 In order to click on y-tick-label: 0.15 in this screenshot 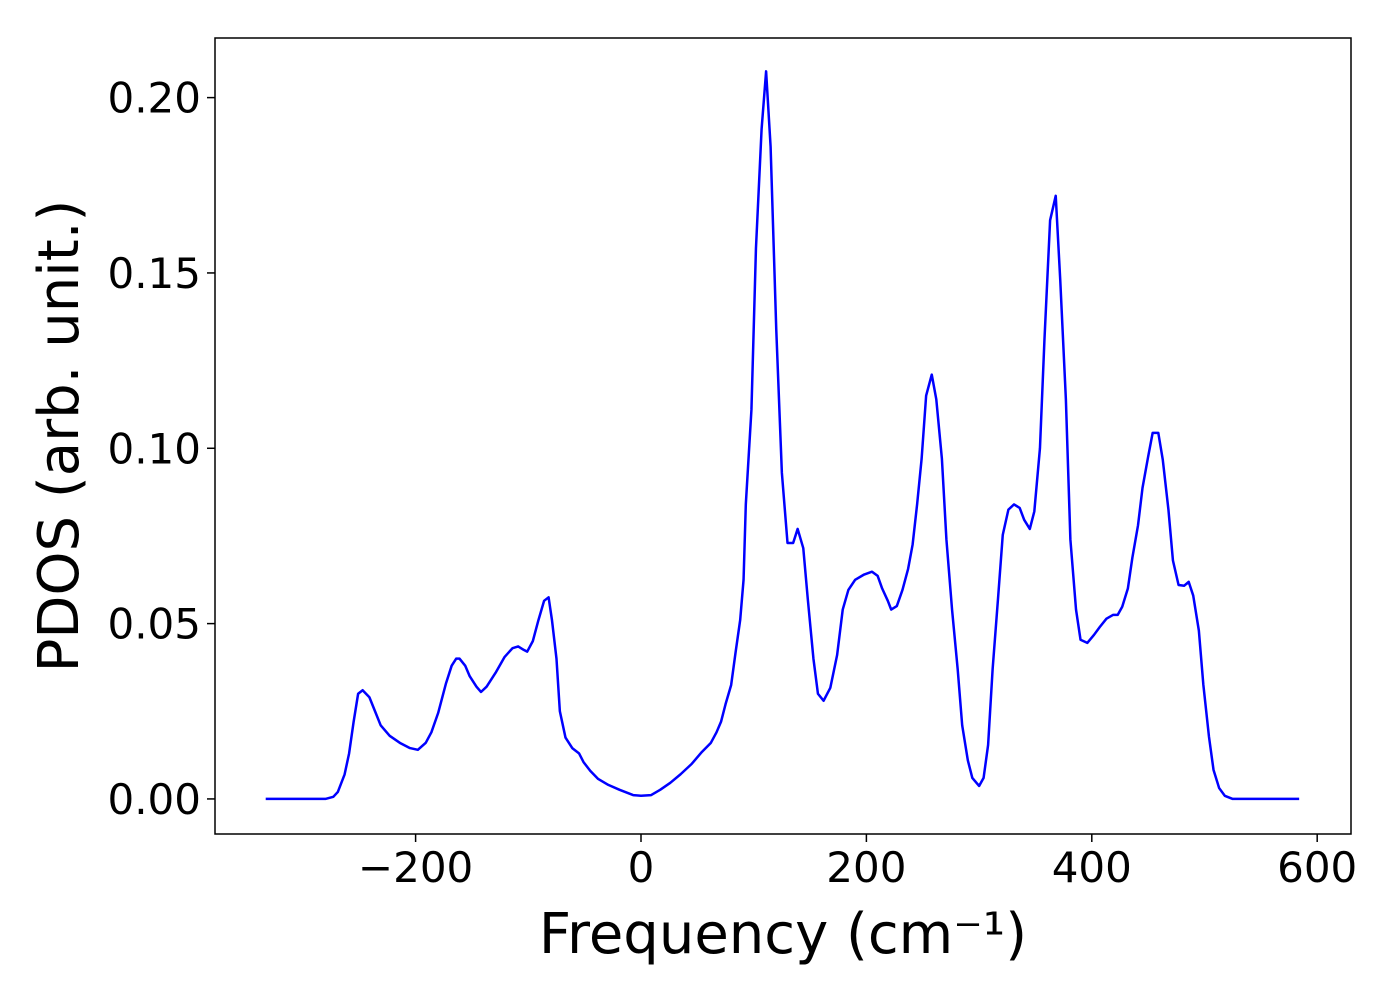, I will do `click(154, 273)`.